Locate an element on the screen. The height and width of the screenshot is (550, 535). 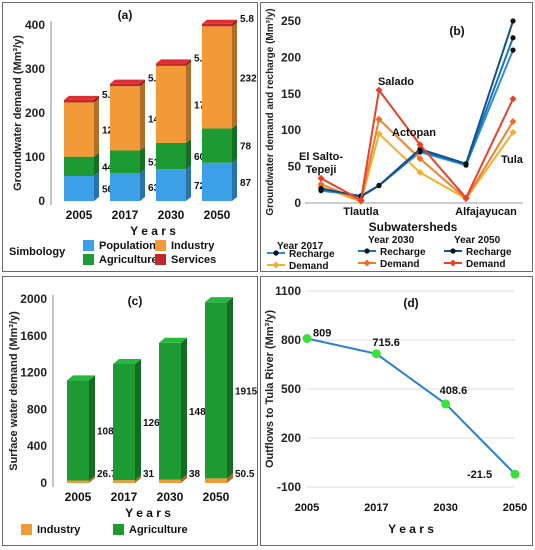
y-tick-label: 800 is located at coordinates (37, 409).